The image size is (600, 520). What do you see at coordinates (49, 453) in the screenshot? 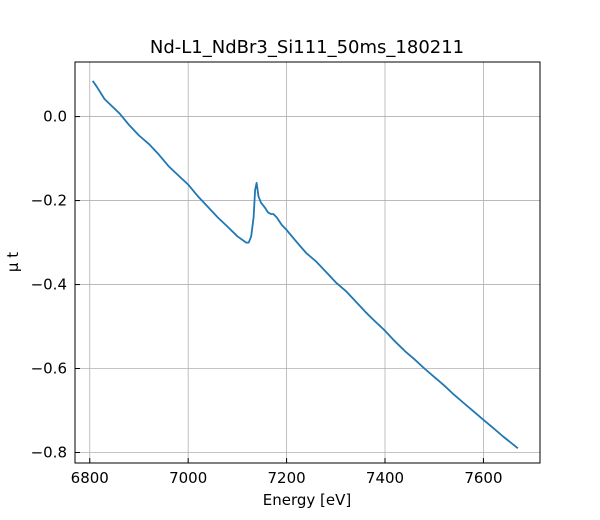
I see `y-tick-label: −0.8` at bounding box center [49, 453].